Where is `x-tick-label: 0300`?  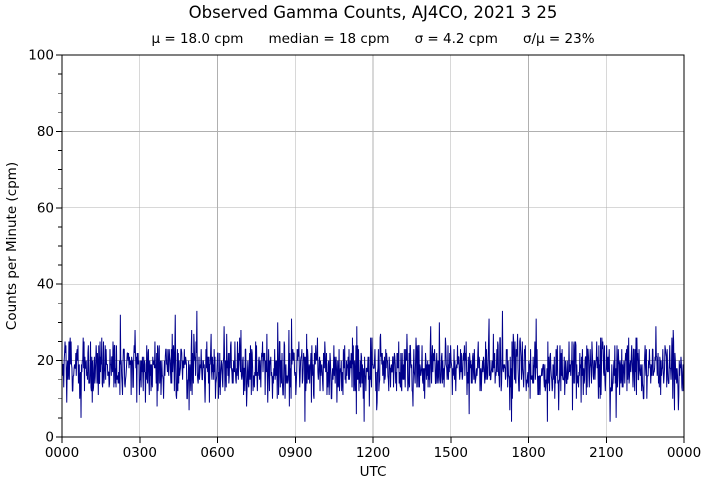 x-tick-label: 0300 is located at coordinates (140, 453).